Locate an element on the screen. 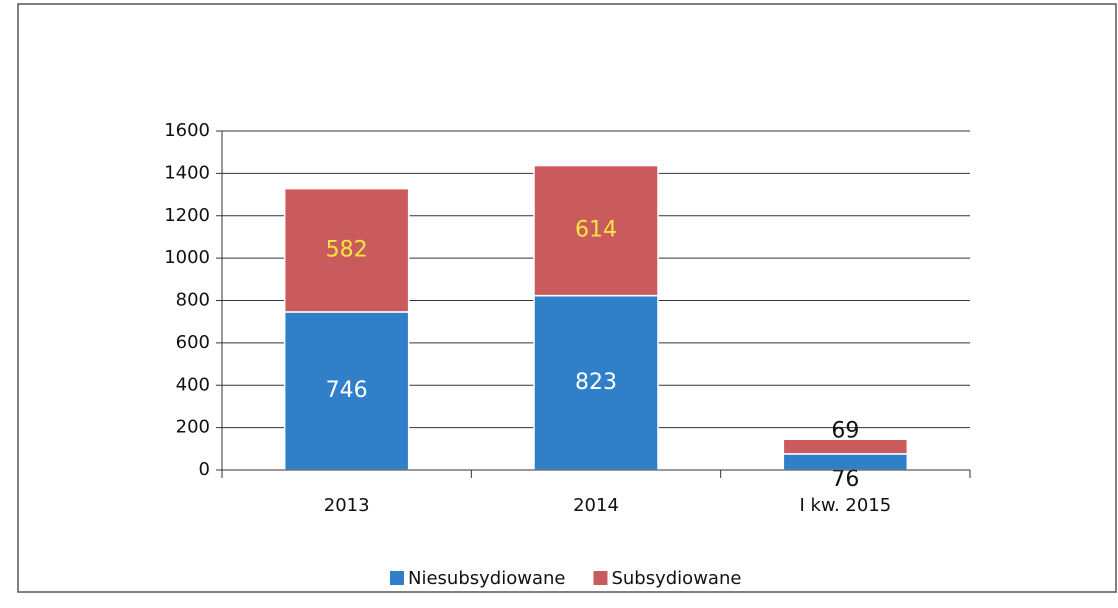 The height and width of the screenshot is (608, 1118). y-tick-label: 1000 is located at coordinates (187, 257).